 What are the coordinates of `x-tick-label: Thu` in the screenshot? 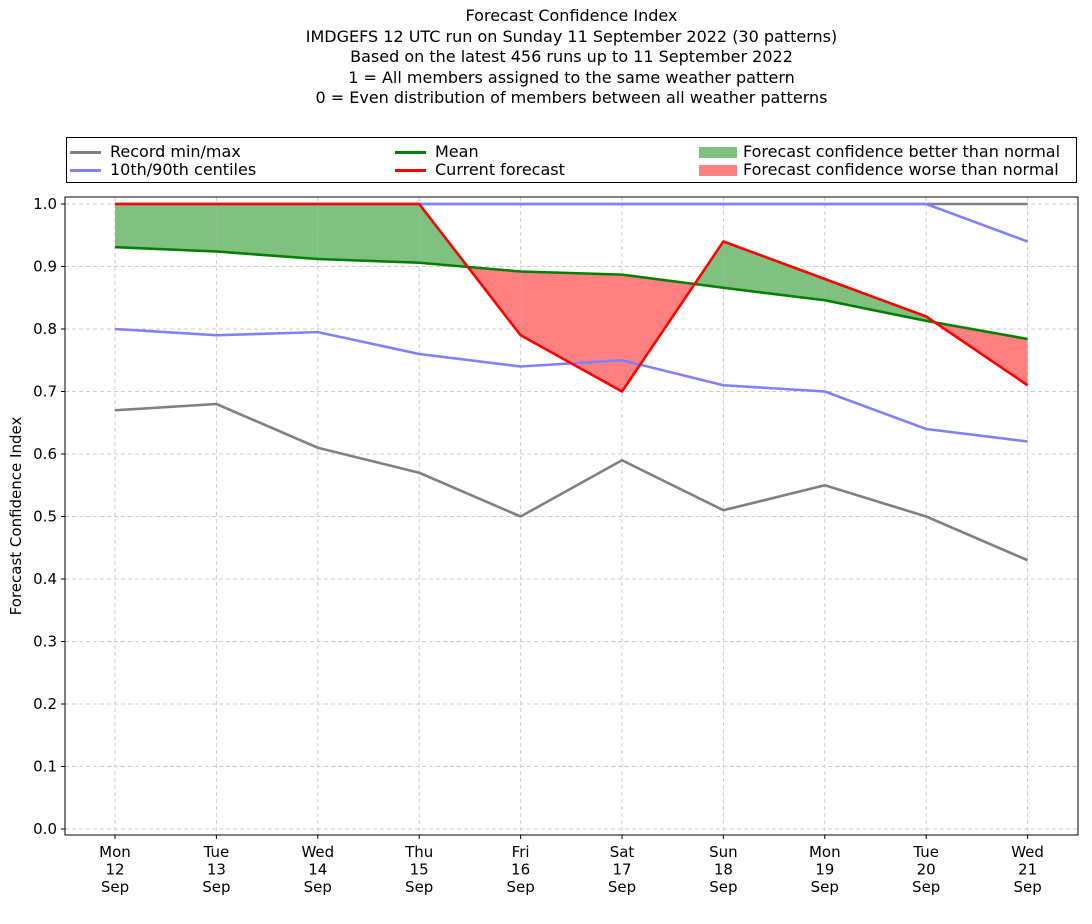 It's located at (418, 852).